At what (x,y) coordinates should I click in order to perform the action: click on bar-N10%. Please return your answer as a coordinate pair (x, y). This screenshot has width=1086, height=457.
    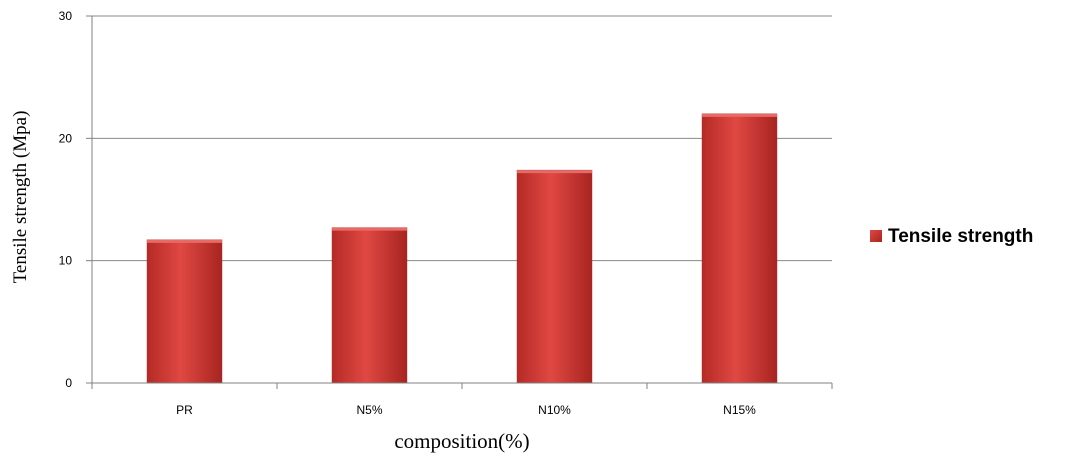
    Looking at the image, I should click on (554, 276).